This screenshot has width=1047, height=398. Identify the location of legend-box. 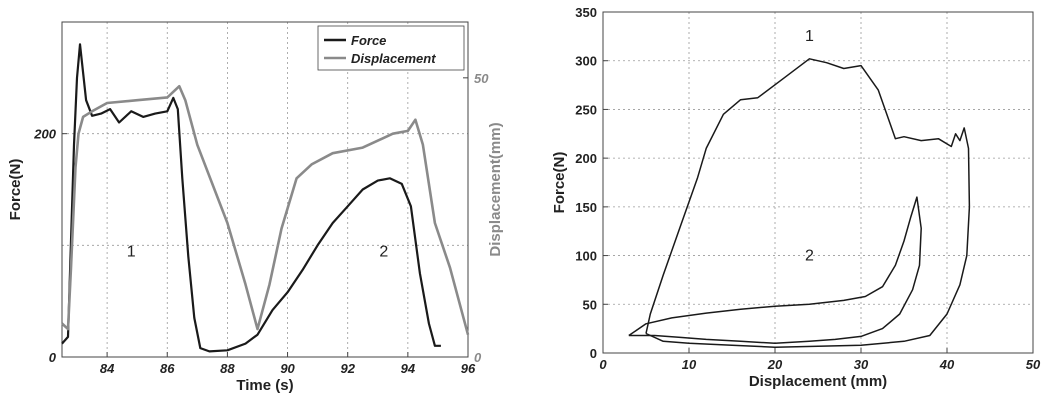
(391, 48).